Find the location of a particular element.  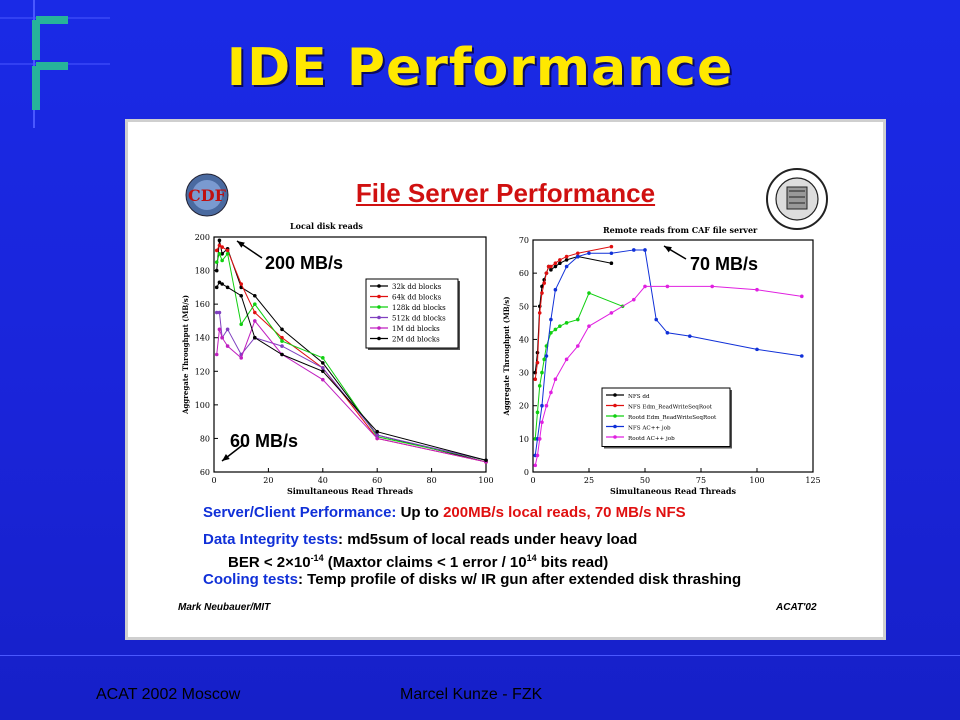

footer-divider is located at coordinates (480, 655).